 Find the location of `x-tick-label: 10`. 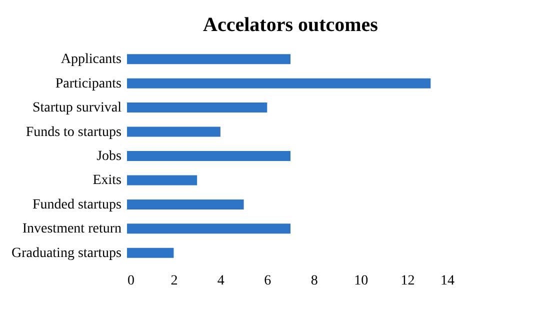

x-tick-label: 10 is located at coordinates (361, 281).